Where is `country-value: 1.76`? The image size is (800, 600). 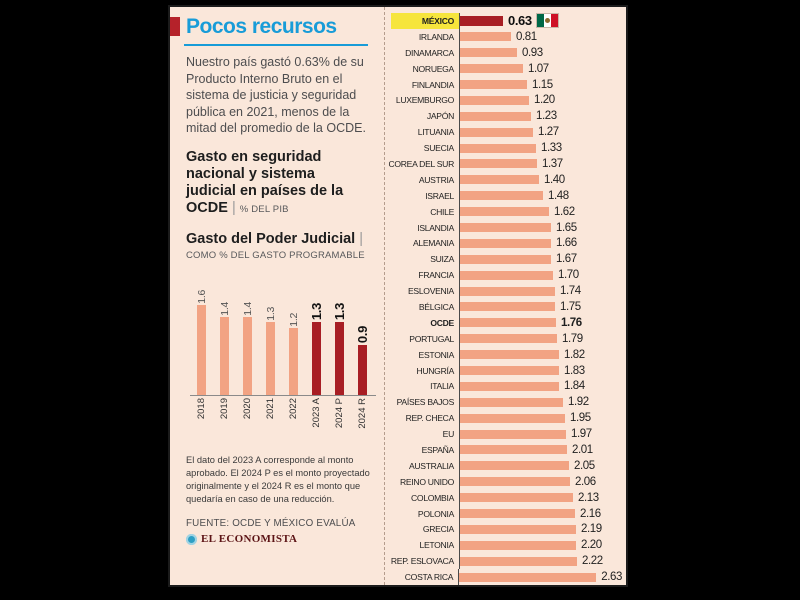
country-value: 1.76 is located at coordinates (571, 322).